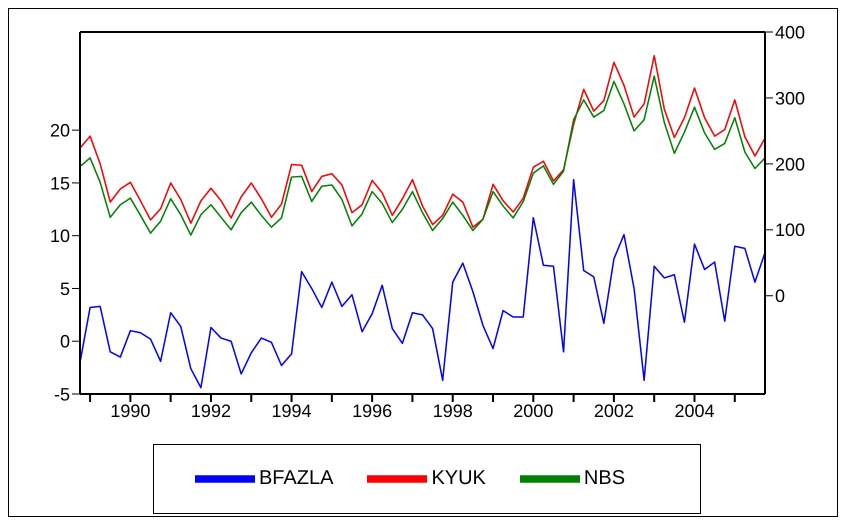 The height and width of the screenshot is (525, 846). Describe the element at coordinates (605, 478) in the screenshot. I see `legend-label: NBS` at that location.